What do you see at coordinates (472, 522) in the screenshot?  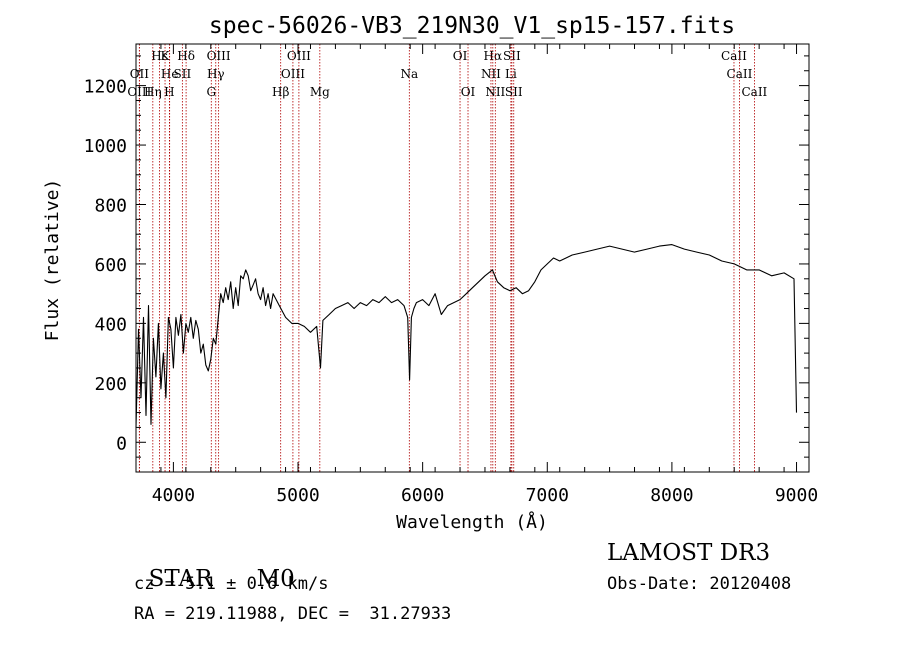 I see `x-axis-label: Wavelength (Å)` at bounding box center [472, 522].